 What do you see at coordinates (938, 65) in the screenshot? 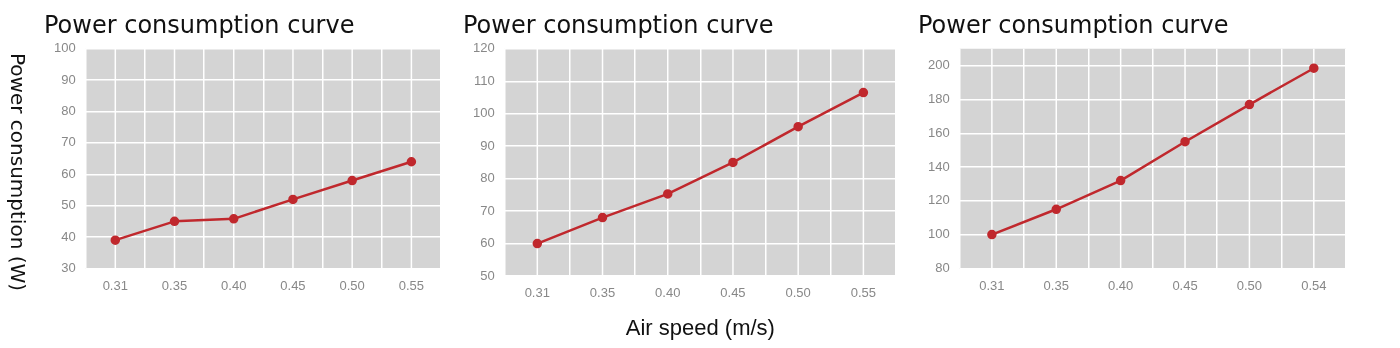
I see `y-tick-label: 200` at bounding box center [938, 65].